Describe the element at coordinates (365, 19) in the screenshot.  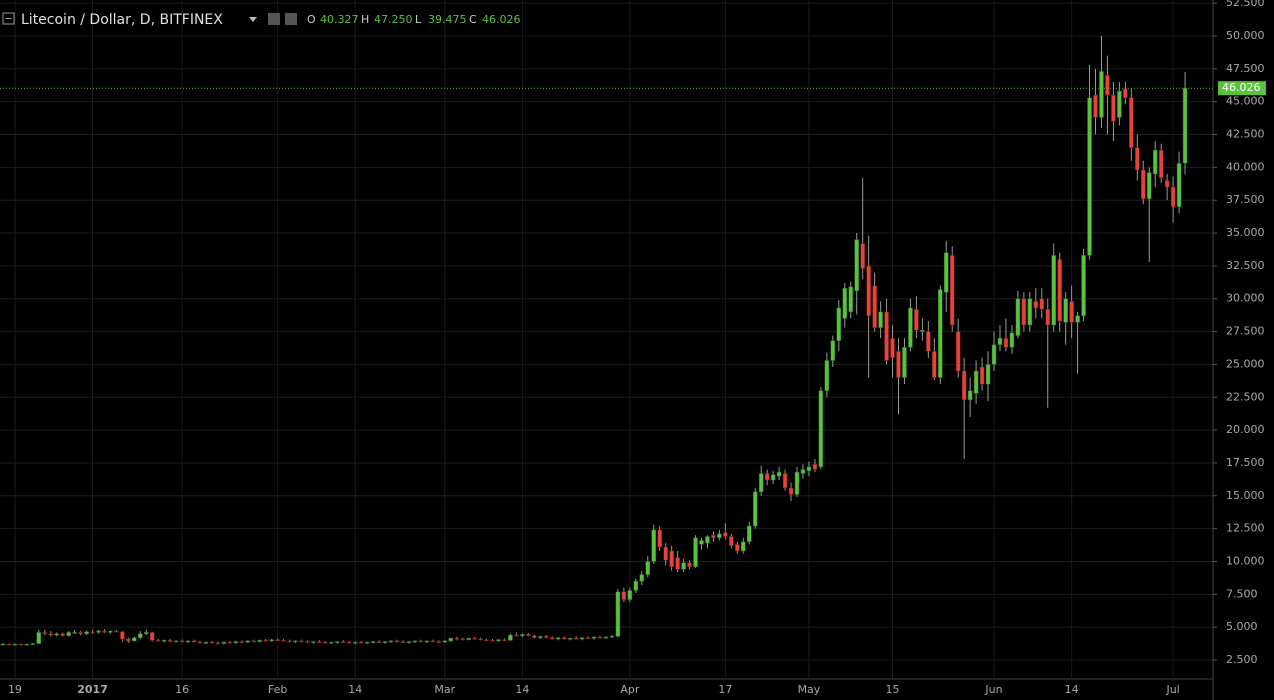
I see `legend-key: H` at that location.